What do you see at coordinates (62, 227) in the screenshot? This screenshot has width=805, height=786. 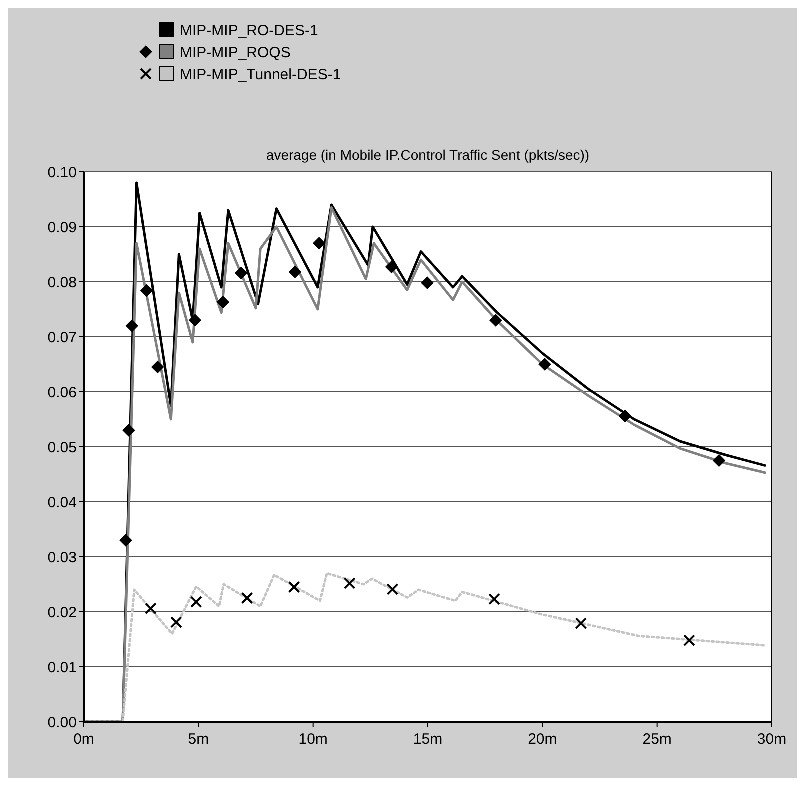 I see `y-tick-label: 0.09` at bounding box center [62, 227].